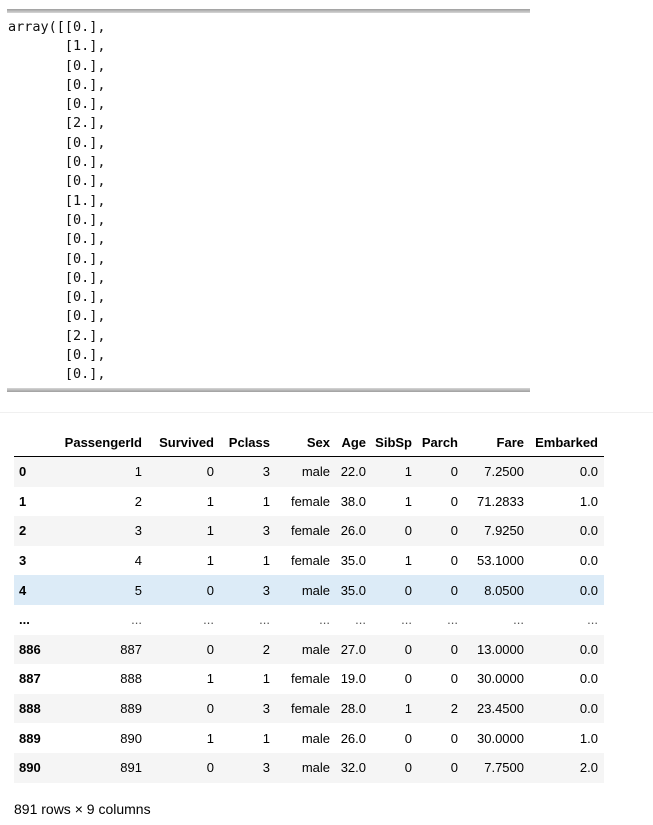  I want to click on table-cell: 7.9250, so click(504, 531).